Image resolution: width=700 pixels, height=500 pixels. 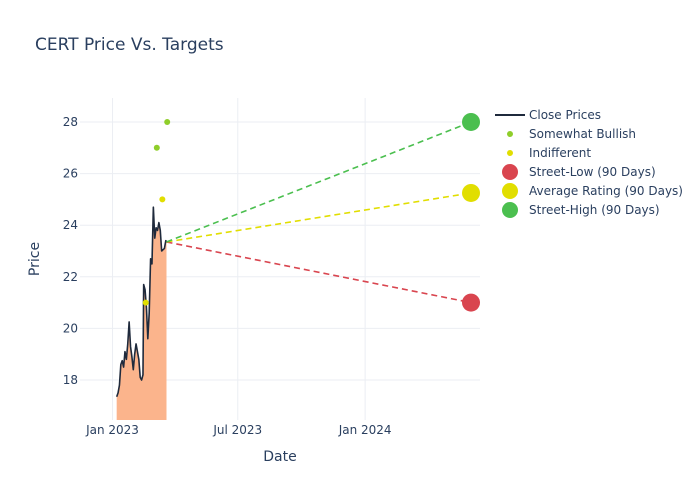 I want to click on x-axis-ticks: Jan 2023 Jul 2023 Jan 2024, so click(x=238, y=430).